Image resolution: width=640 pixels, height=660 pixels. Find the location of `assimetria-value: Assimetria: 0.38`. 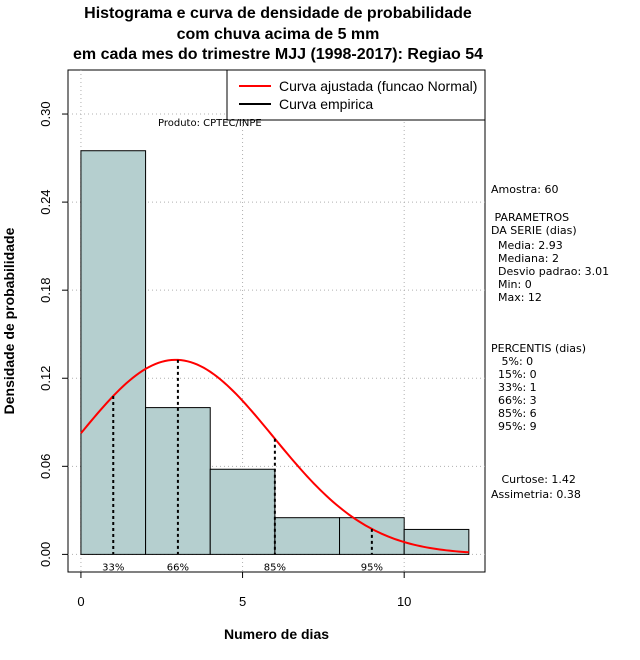

assimetria-value: Assimetria: 0.38 is located at coordinates (536, 494).